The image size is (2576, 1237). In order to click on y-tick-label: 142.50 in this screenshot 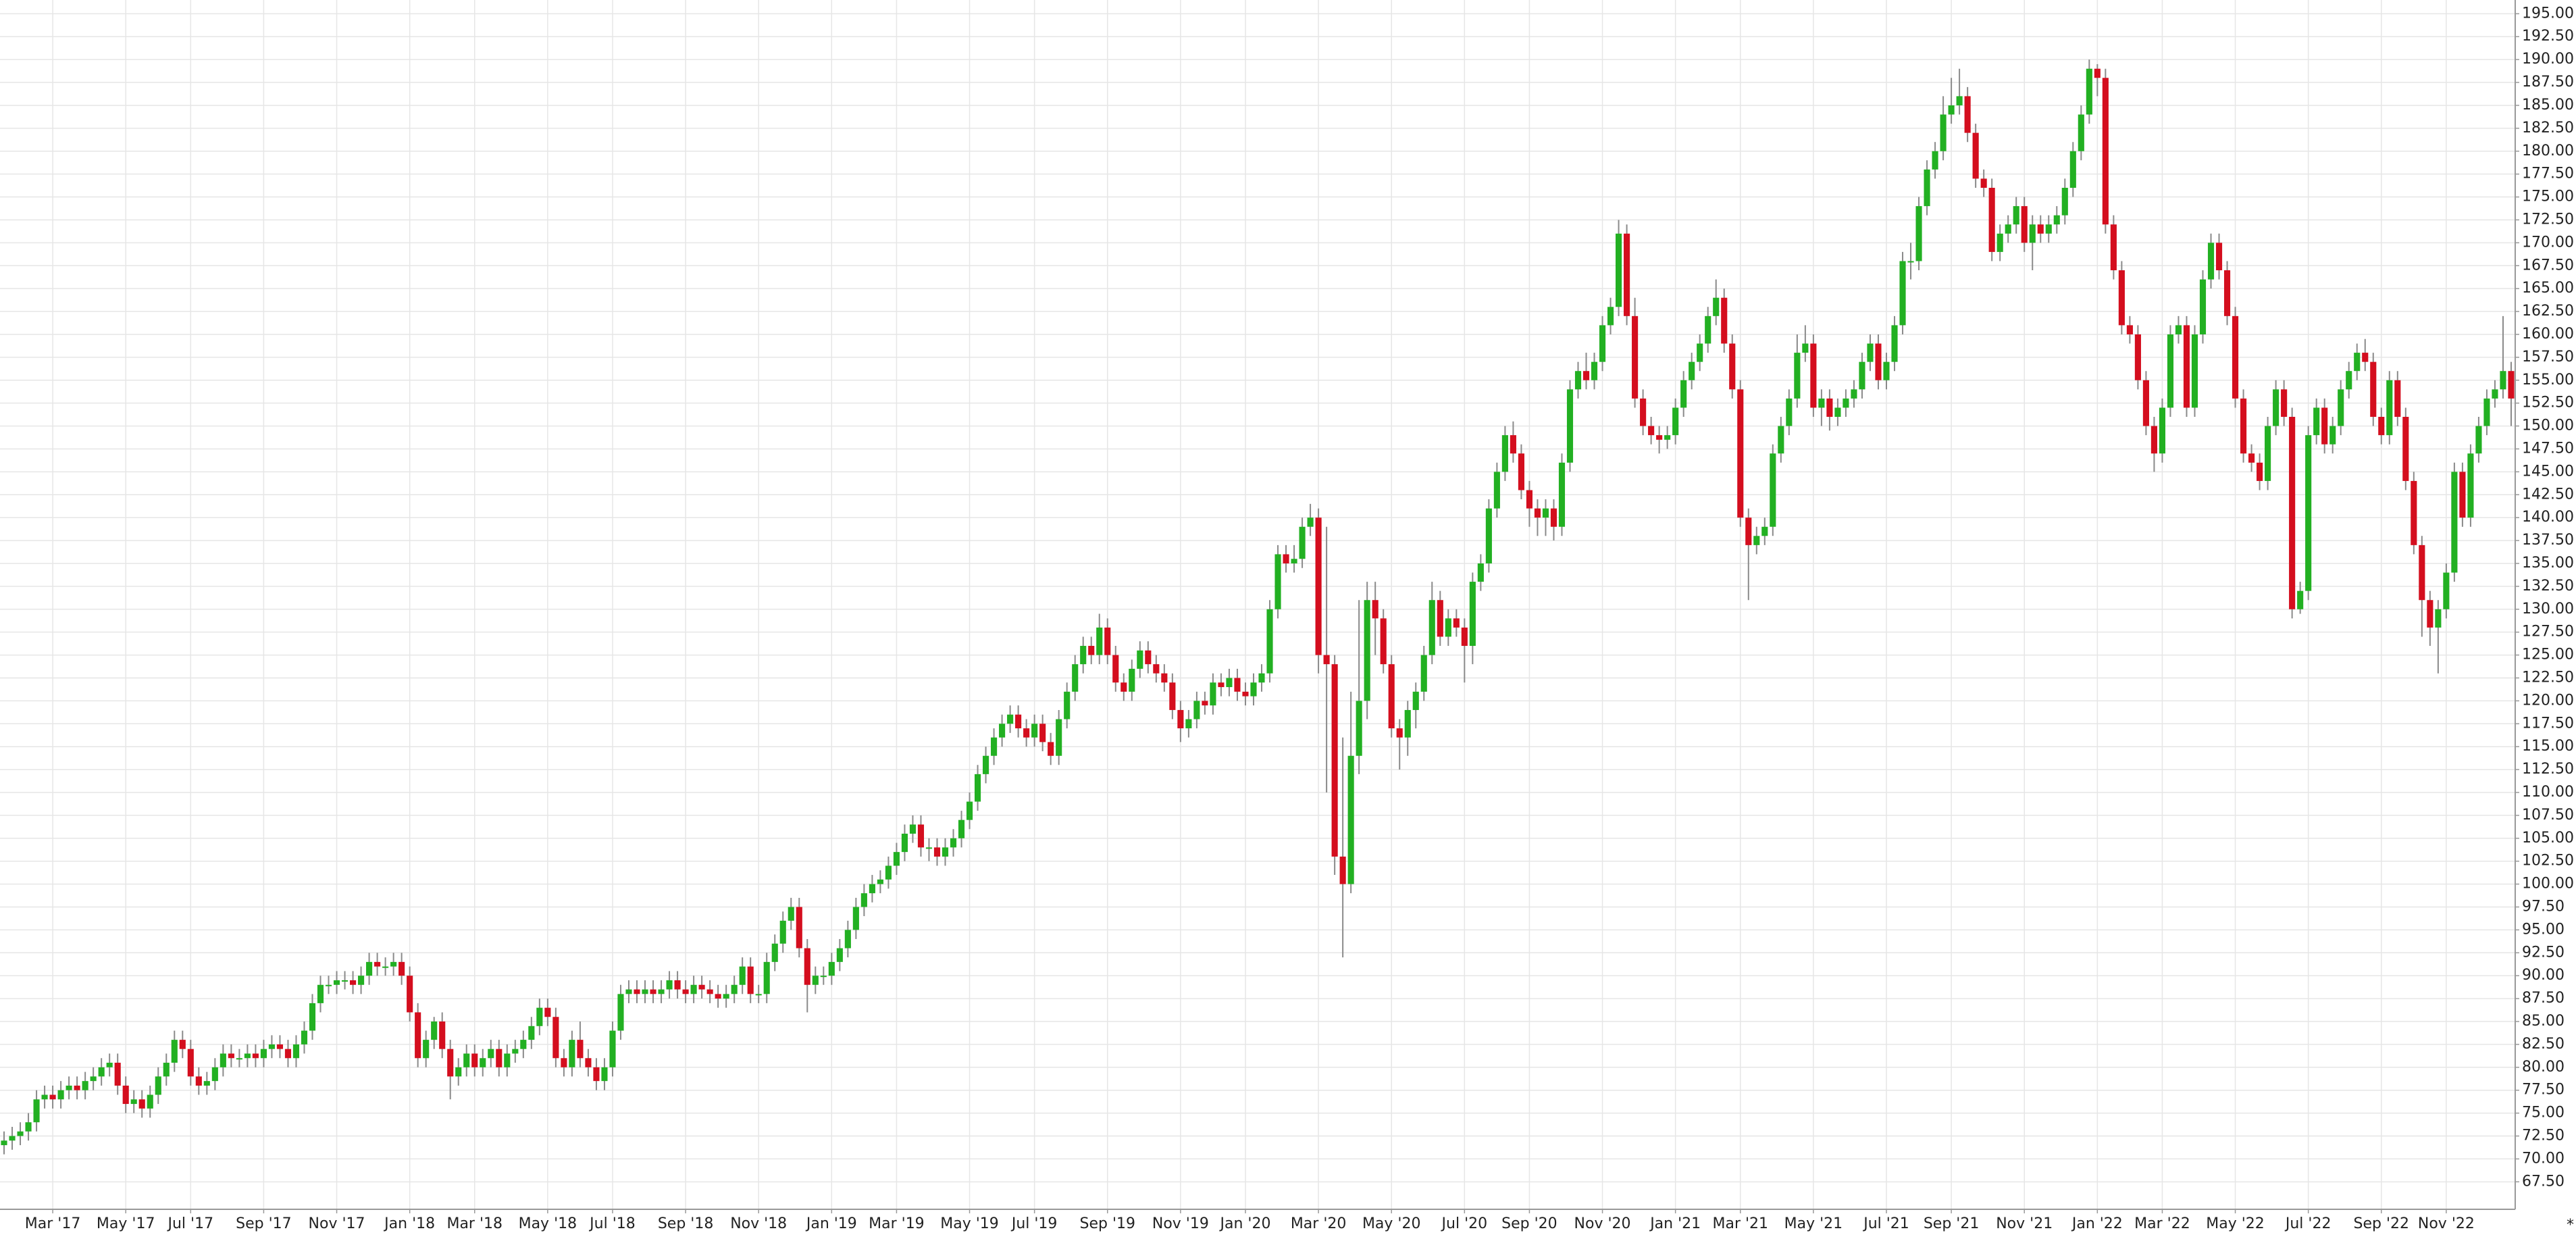, I will do `click(2548, 494)`.